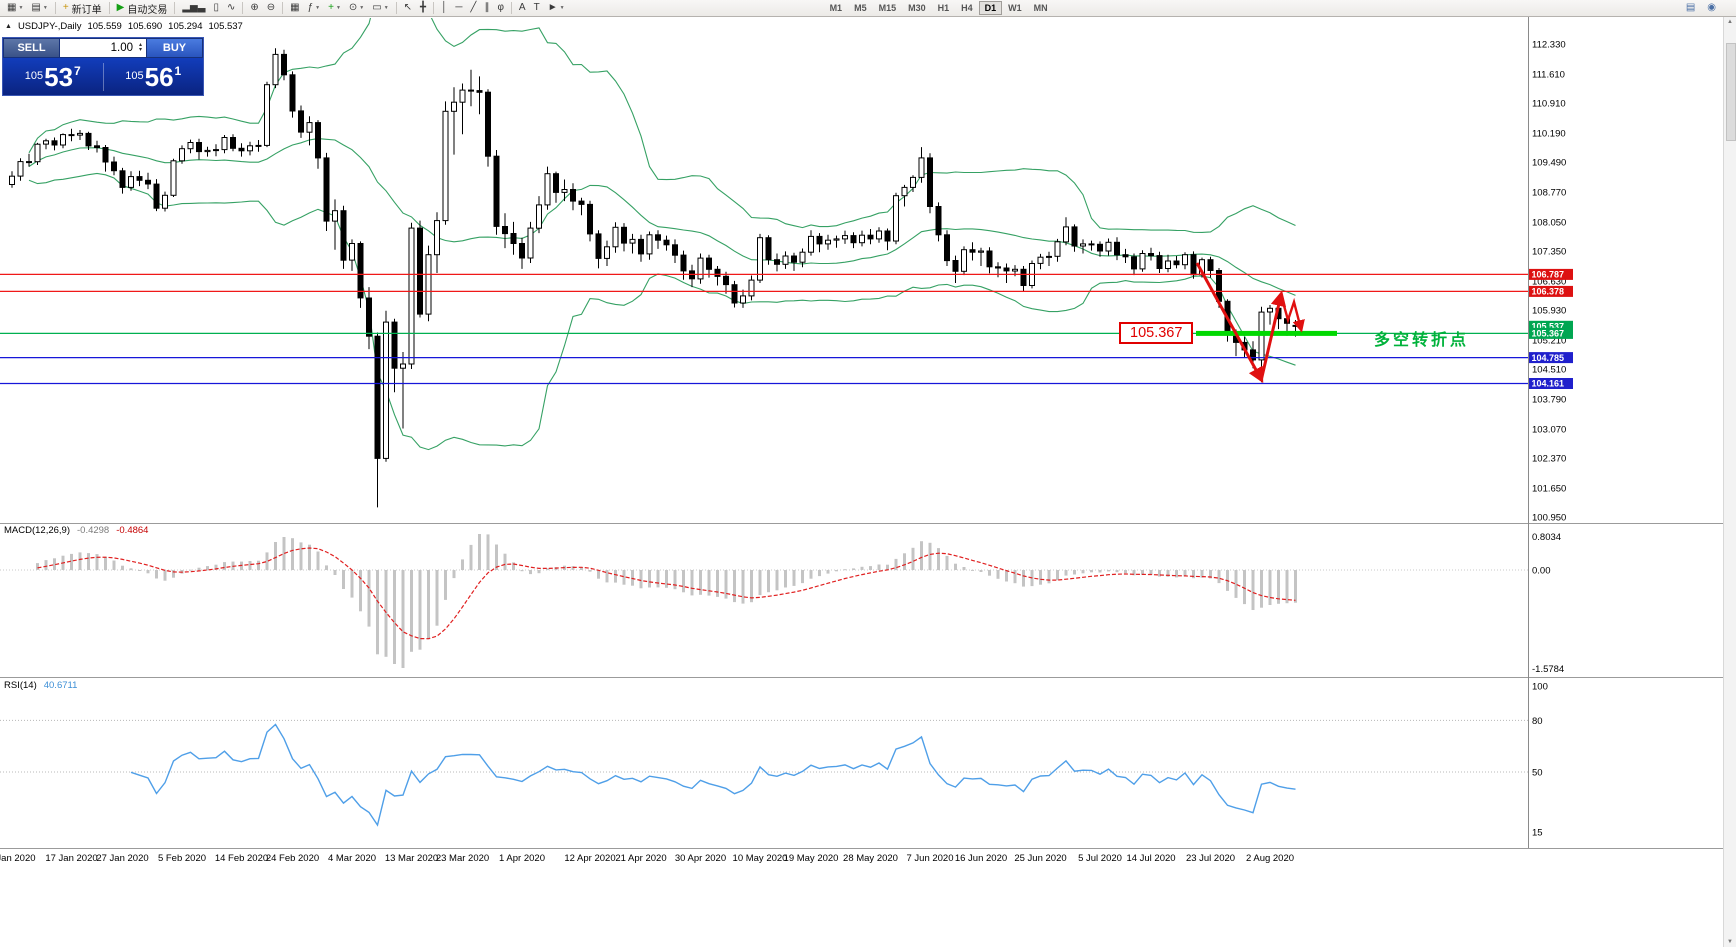 Image resolution: width=1736 pixels, height=947 pixels. What do you see at coordinates (76, 530) in the screenshot?
I see `macd-label: MACD(12,26,9) -0.4298 -0.4864` at bounding box center [76, 530].